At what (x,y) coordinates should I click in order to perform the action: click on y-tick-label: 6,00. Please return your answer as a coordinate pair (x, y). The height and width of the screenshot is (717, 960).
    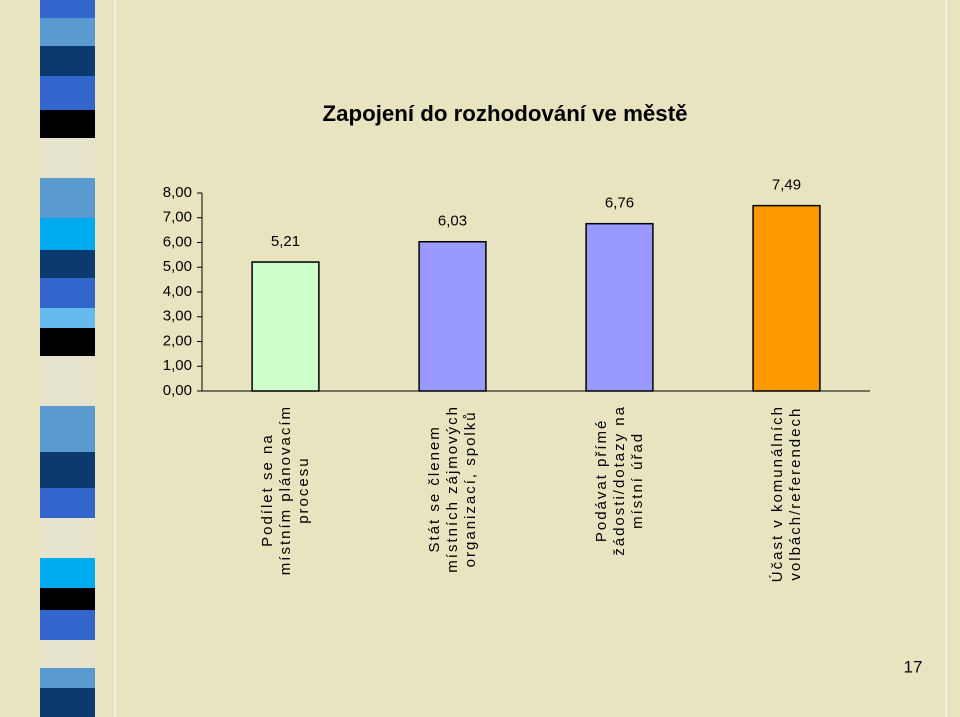
    Looking at the image, I should click on (177, 241).